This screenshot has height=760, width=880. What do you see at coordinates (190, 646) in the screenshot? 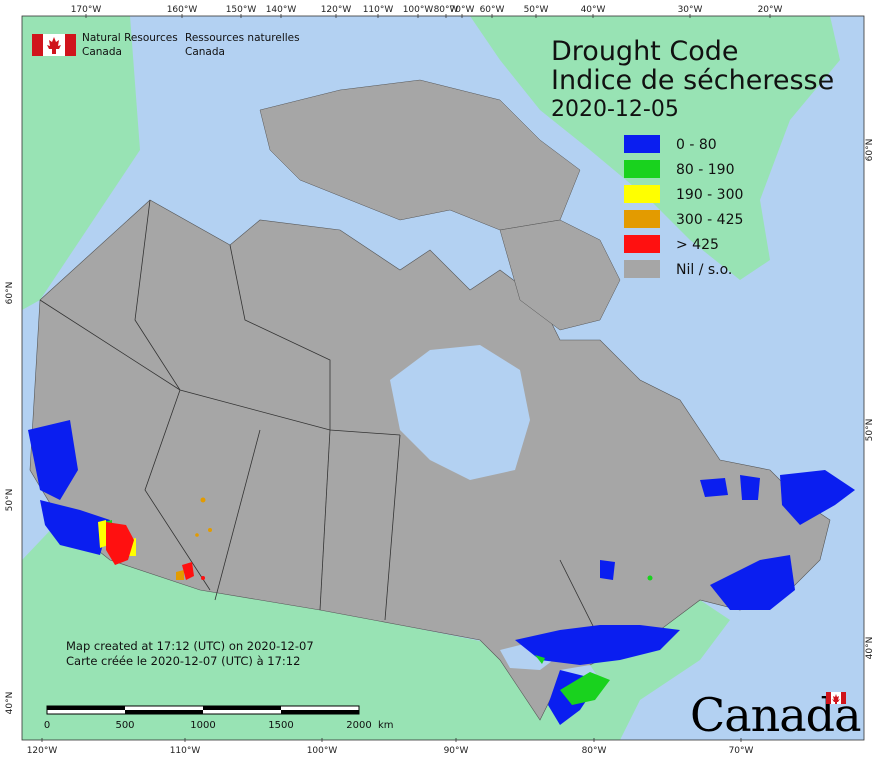
I see `credit-en: Map created at 17:12 (UTC) on 2020-12-07` at bounding box center [190, 646].